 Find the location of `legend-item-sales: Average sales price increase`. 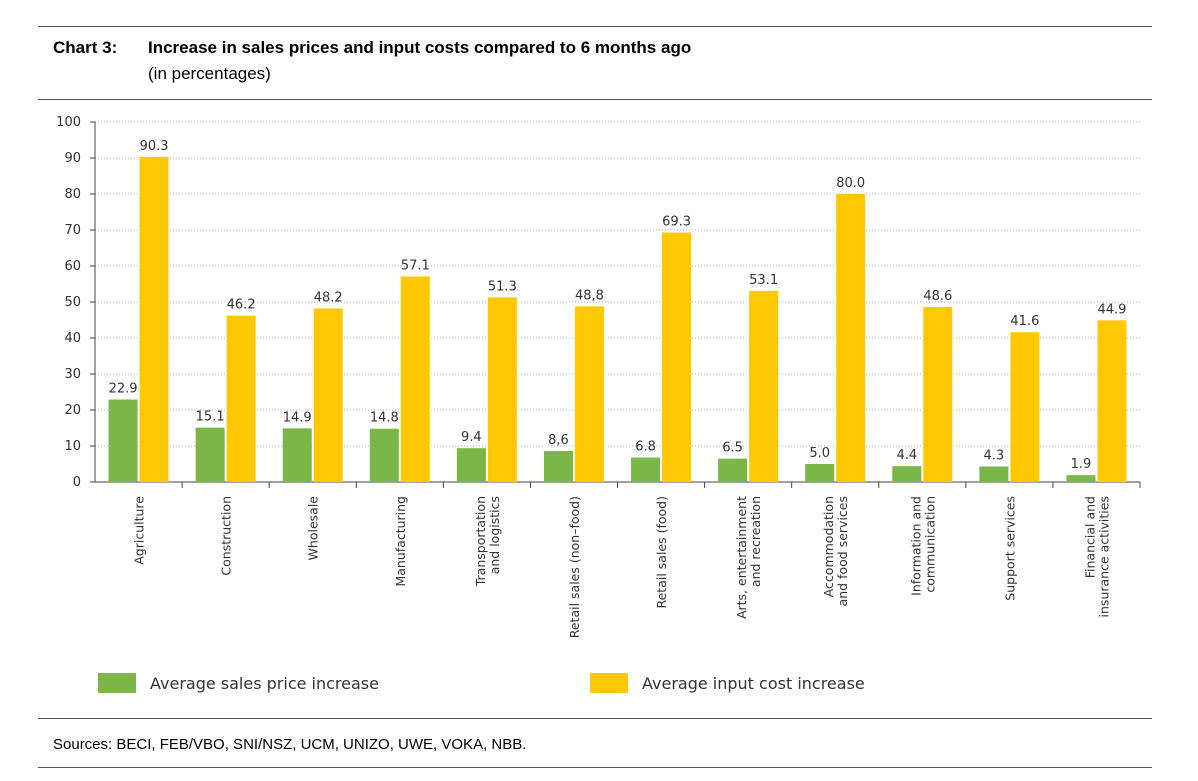

legend-item-sales: Average sales price increase is located at coordinates (238, 683).